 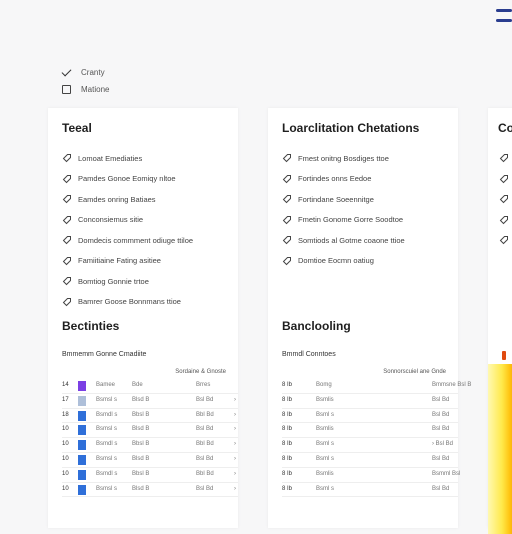 What do you see at coordinates (443, 444) in the screenshot?
I see `cell: › Bsl Bd` at bounding box center [443, 444].